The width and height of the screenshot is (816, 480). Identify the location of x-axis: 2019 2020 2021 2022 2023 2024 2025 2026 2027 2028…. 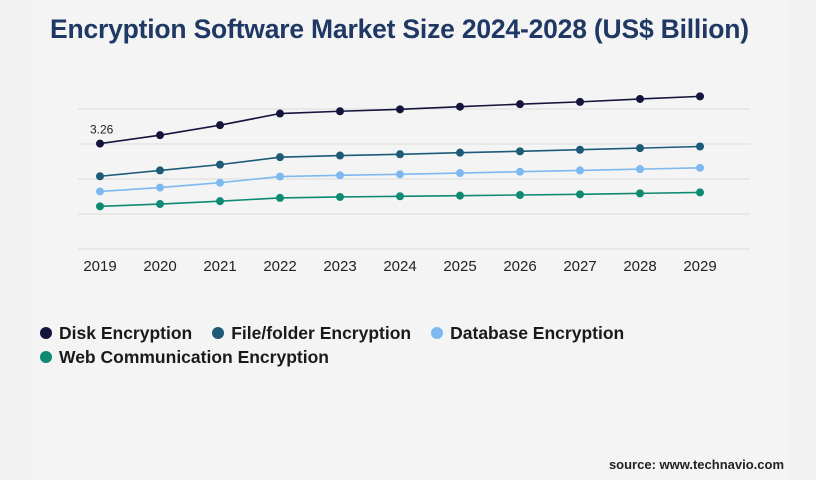
(399, 266).